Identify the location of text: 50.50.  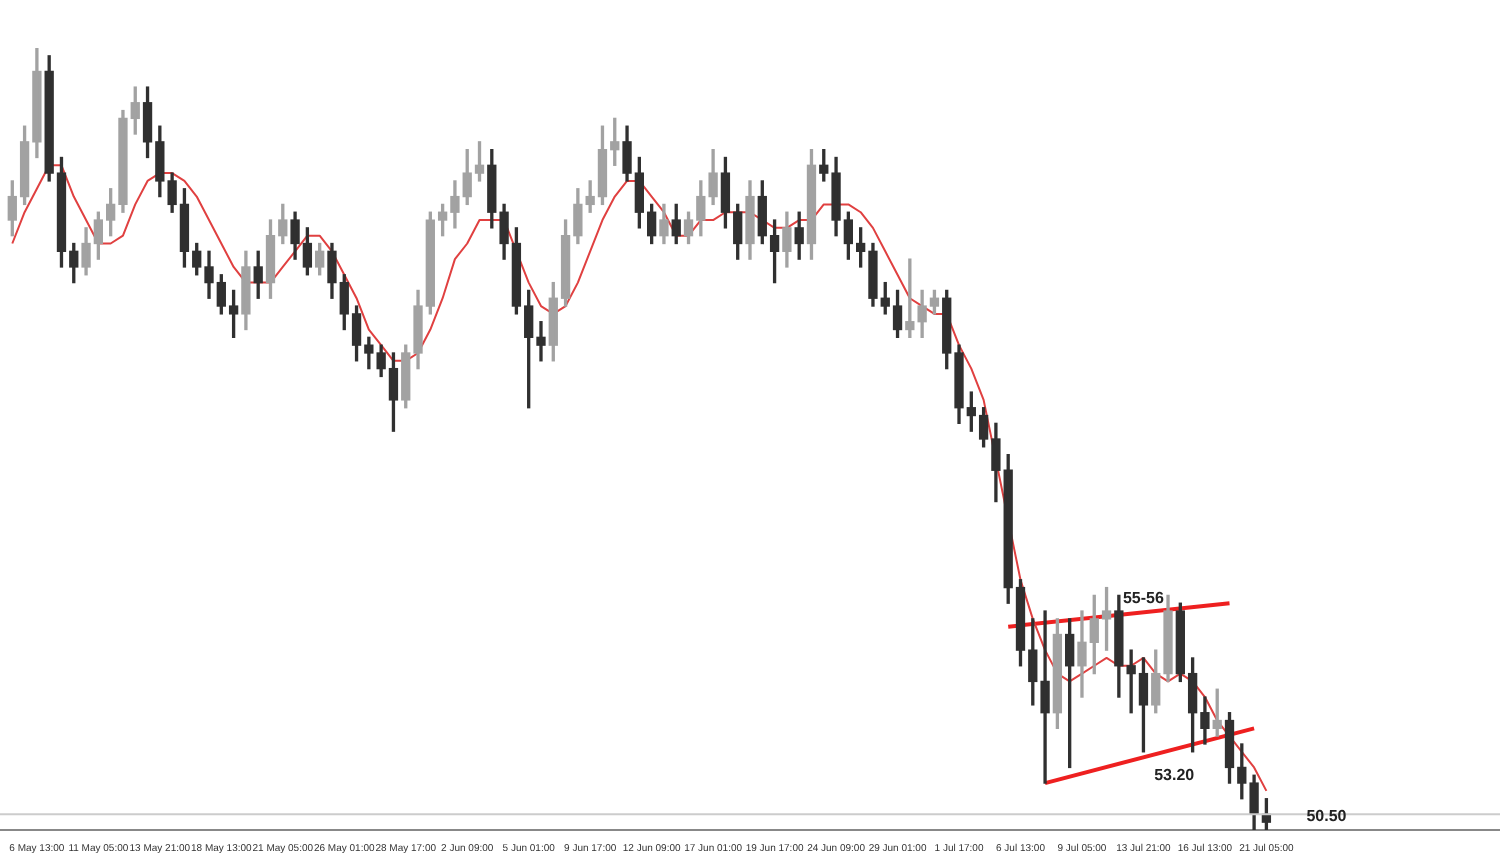
(1327, 815).